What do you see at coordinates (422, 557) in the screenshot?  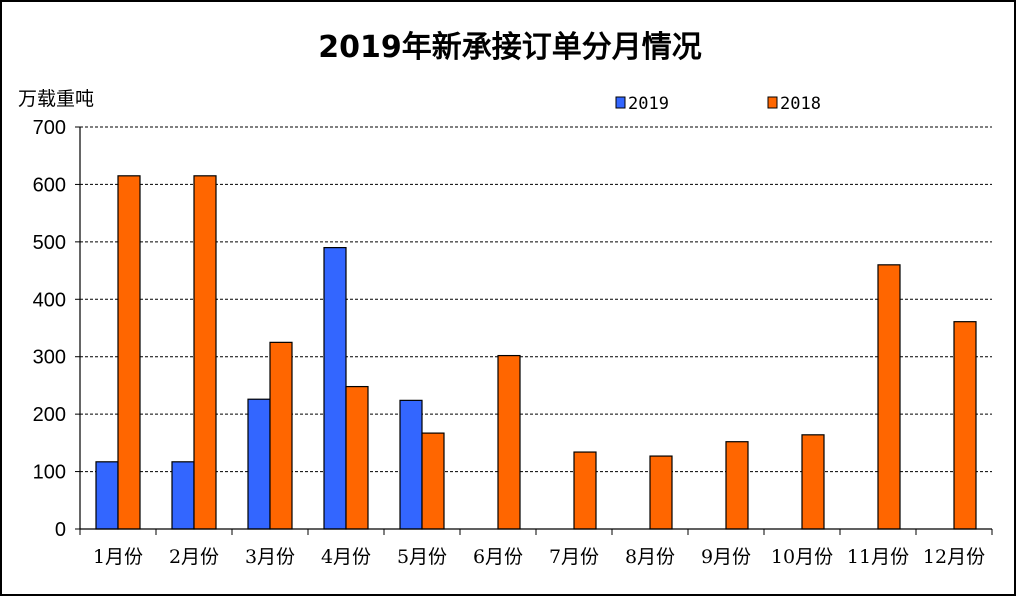 I see `x-tick-label: 5月份` at bounding box center [422, 557].